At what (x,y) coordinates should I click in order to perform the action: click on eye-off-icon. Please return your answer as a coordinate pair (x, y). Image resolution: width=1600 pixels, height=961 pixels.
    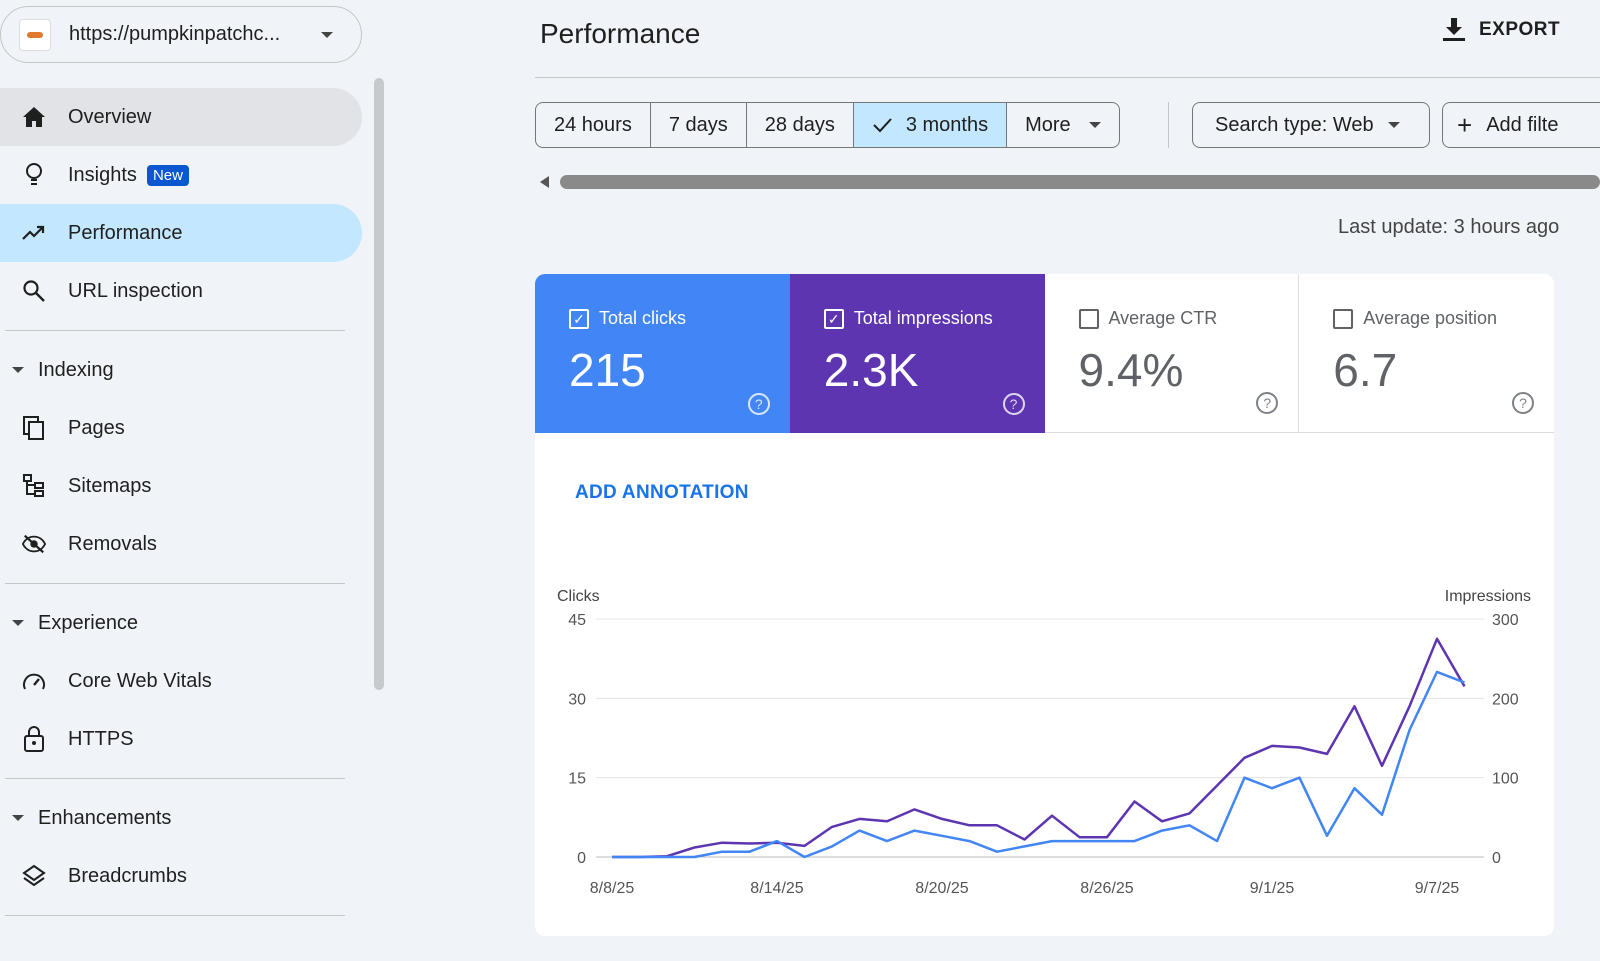
    Looking at the image, I should click on (34, 544).